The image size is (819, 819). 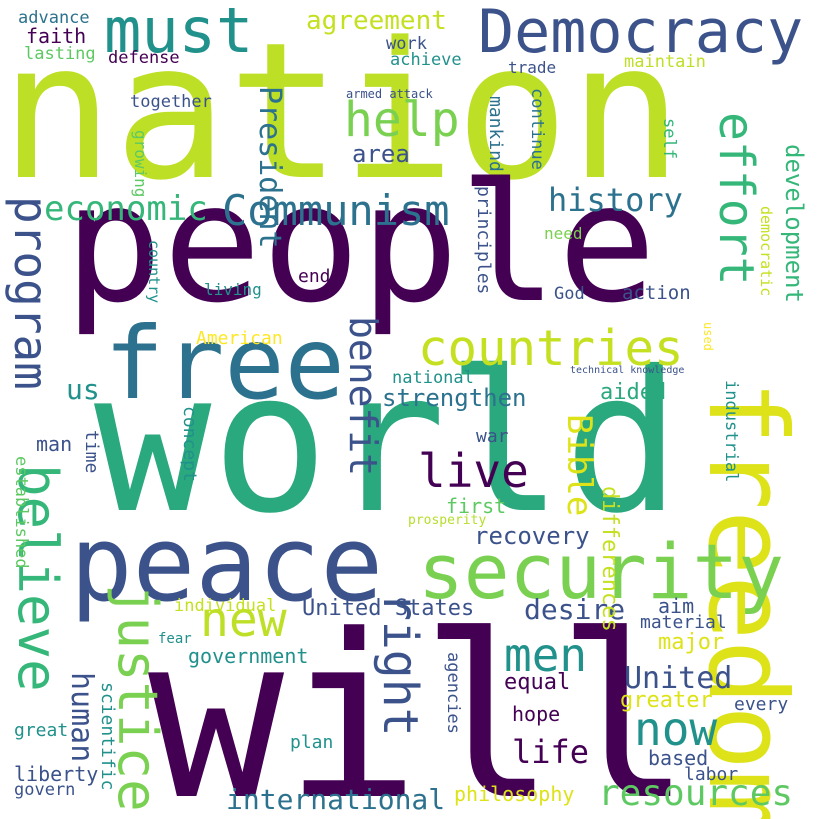 I want to click on word-us: us, so click(x=83, y=389).